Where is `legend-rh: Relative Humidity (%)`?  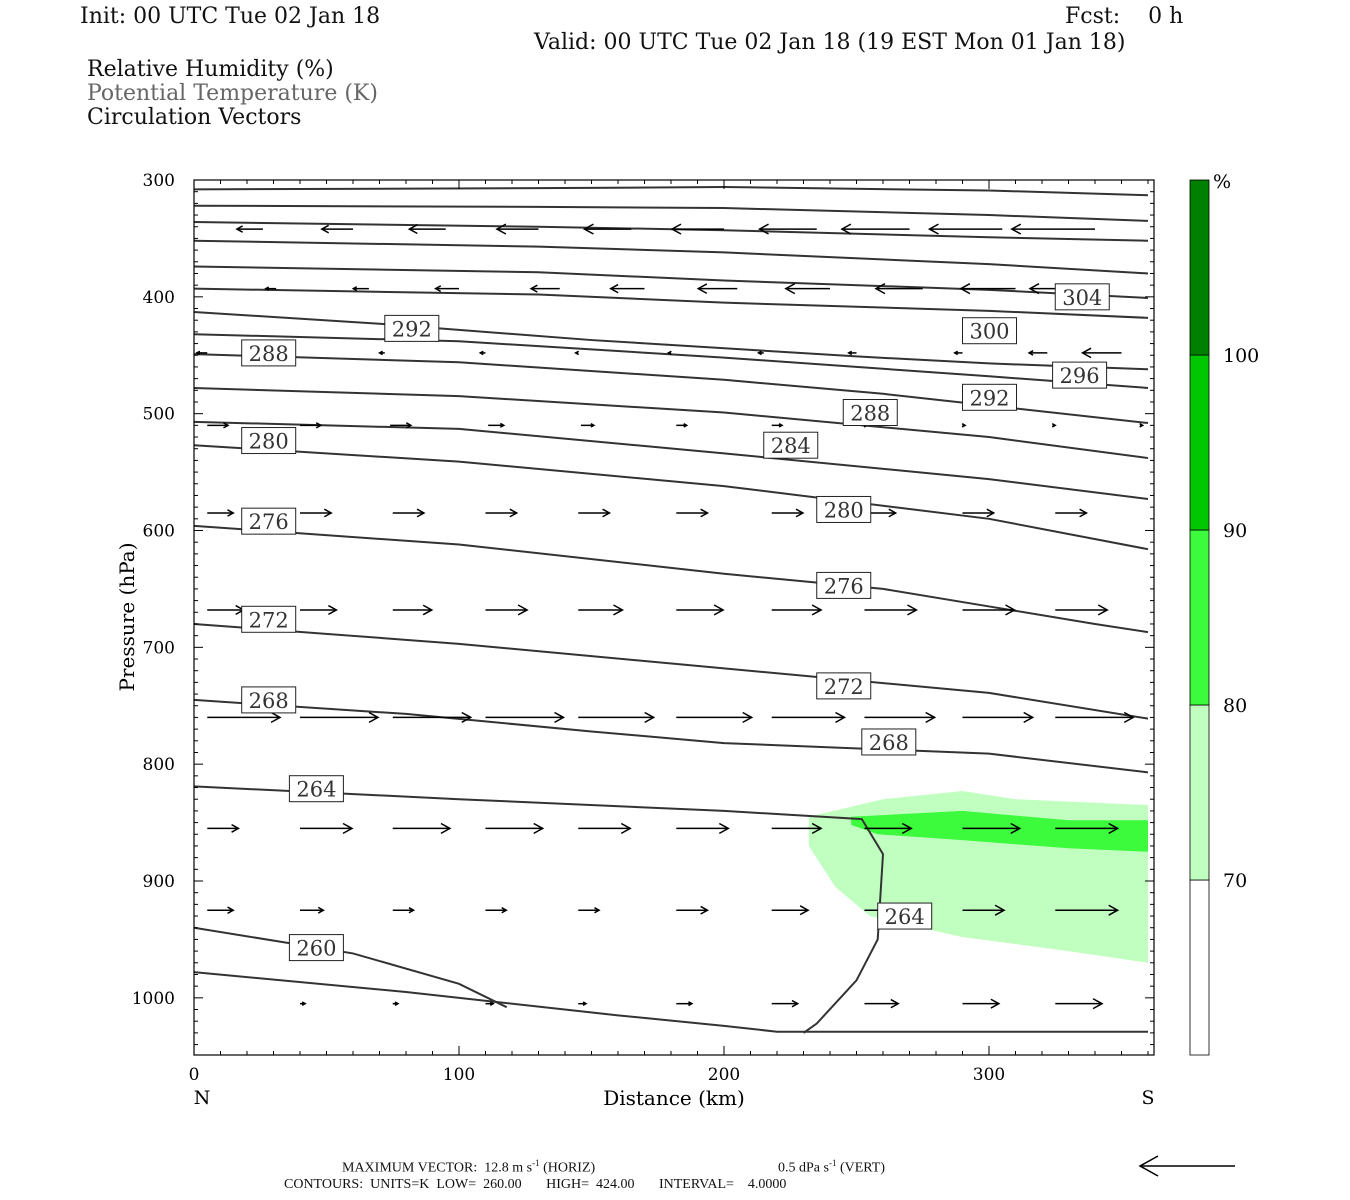 legend-rh: Relative Humidity (%) is located at coordinates (210, 69).